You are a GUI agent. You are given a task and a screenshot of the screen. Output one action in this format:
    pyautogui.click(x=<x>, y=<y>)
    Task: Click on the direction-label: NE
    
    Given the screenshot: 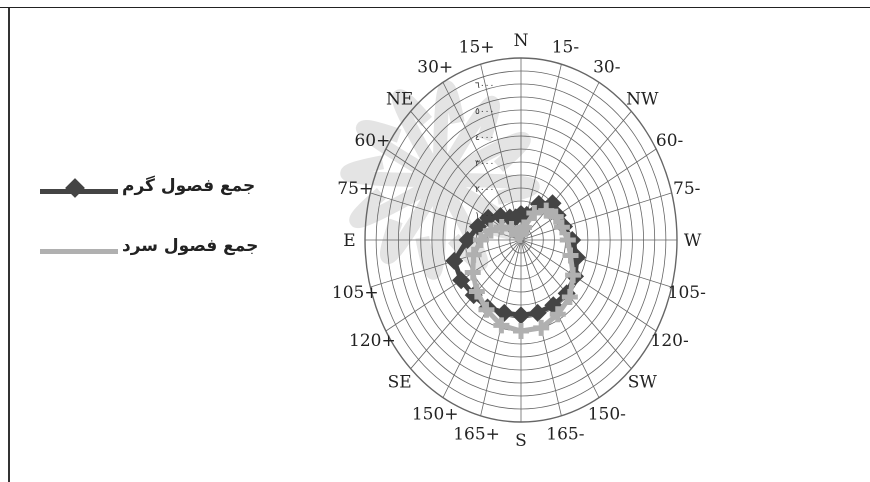 What is the action you would take?
    pyautogui.click(x=399, y=99)
    